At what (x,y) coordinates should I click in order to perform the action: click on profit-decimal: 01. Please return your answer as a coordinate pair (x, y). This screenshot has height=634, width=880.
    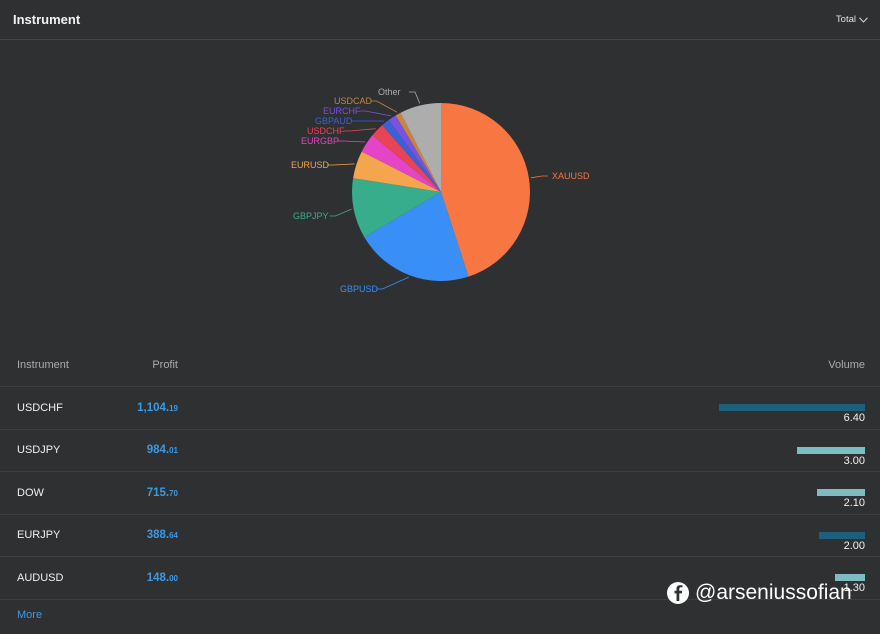
    Looking at the image, I should click on (173, 451).